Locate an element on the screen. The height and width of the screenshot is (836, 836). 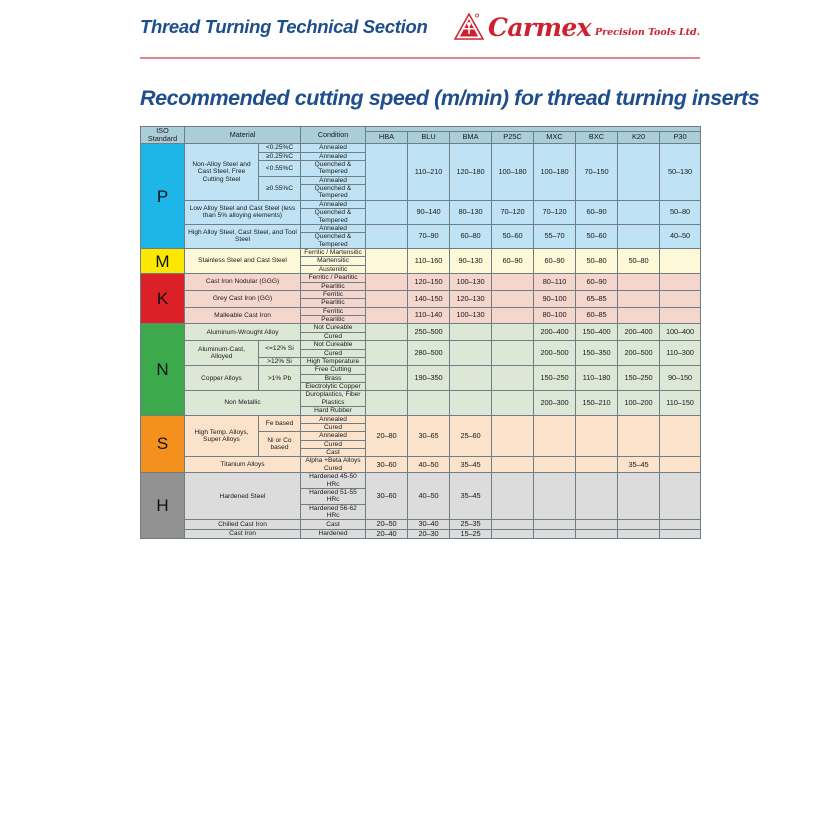
material-label: Titanium Alloys is located at coordinates (242, 465).